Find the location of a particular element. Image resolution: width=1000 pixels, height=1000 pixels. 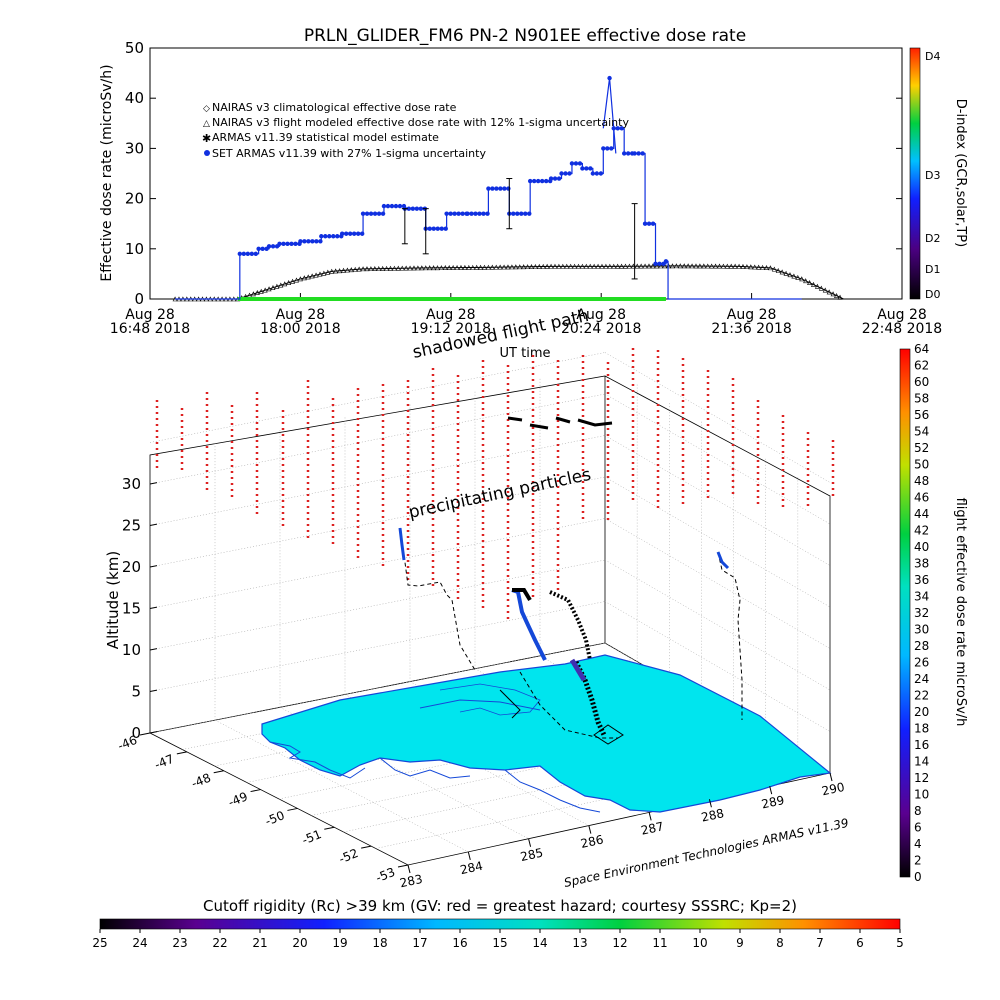

dose-colorbar-bar is located at coordinates (905, 613).